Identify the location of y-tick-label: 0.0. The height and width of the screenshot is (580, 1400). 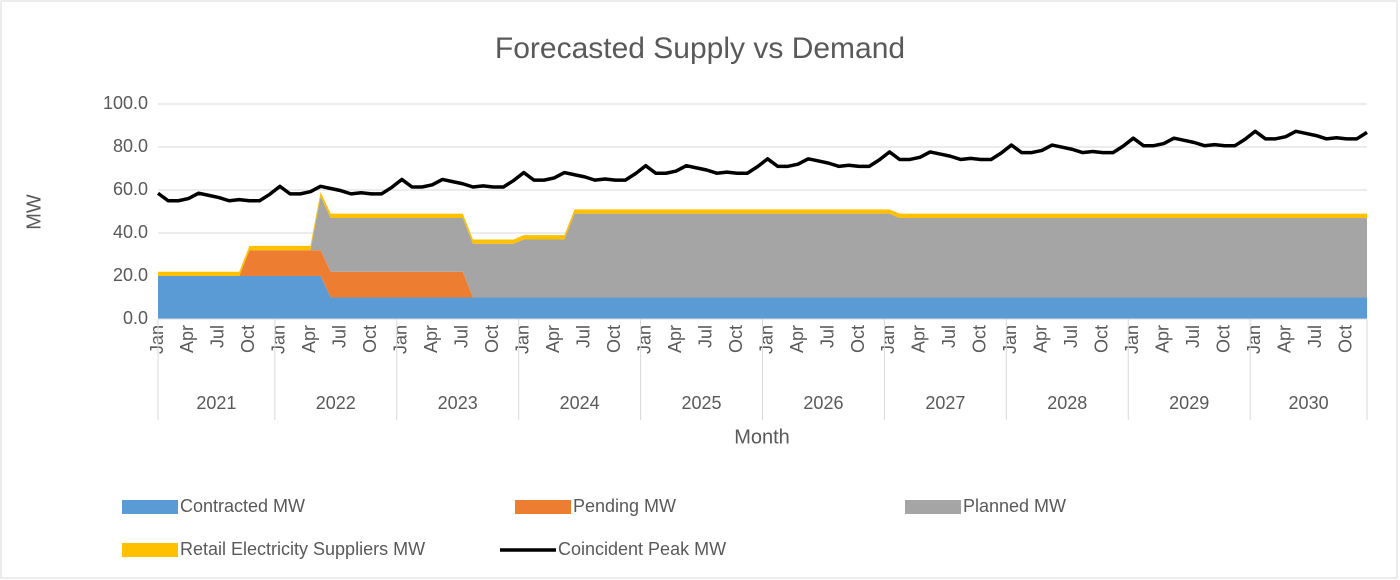
(135, 318).